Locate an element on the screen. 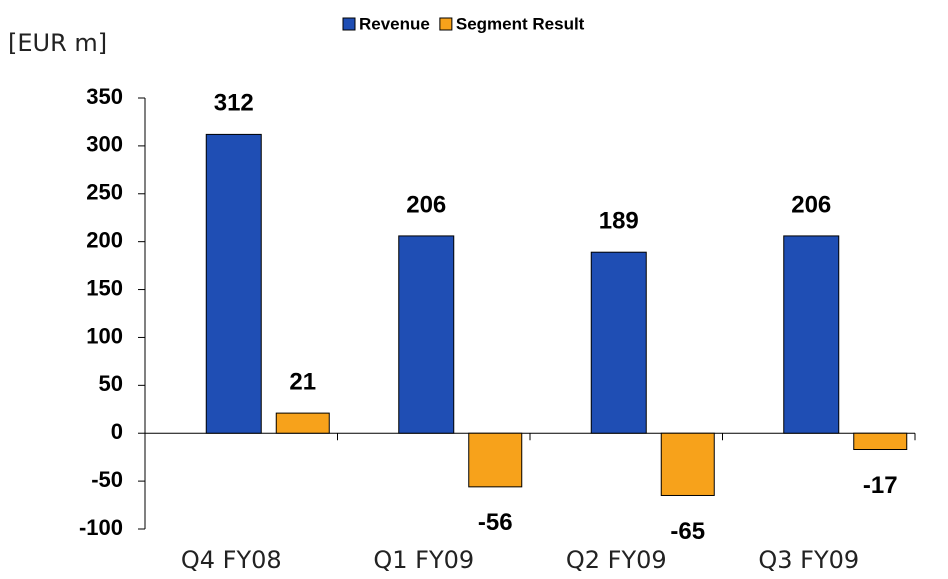 The width and height of the screenshot is (948, 579). y-tick-label: 0 is located at coordinates (117, 431).